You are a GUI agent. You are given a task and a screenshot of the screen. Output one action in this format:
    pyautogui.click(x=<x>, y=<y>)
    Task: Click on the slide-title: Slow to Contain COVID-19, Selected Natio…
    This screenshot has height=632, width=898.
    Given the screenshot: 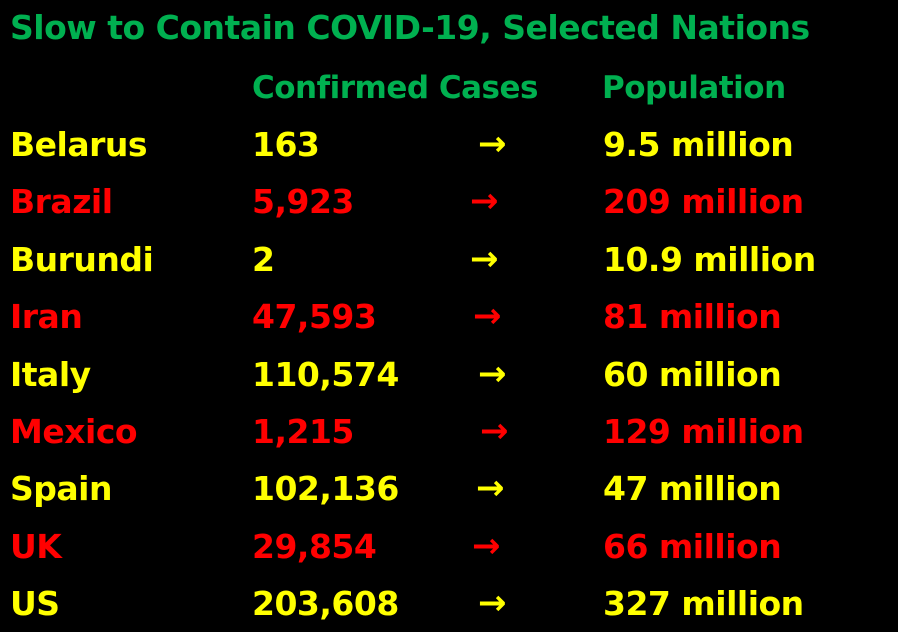 What is the action you would take?
    pyautogui.click(x=410, y=27)
    